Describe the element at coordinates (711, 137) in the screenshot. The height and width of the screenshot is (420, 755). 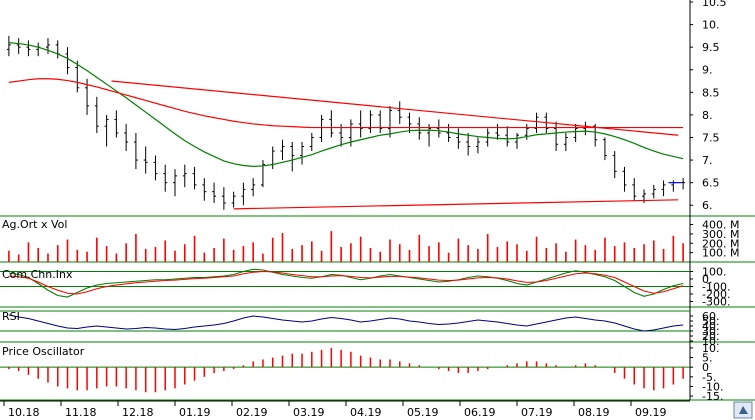
I see `y-tick-label: 7.5` at that location.